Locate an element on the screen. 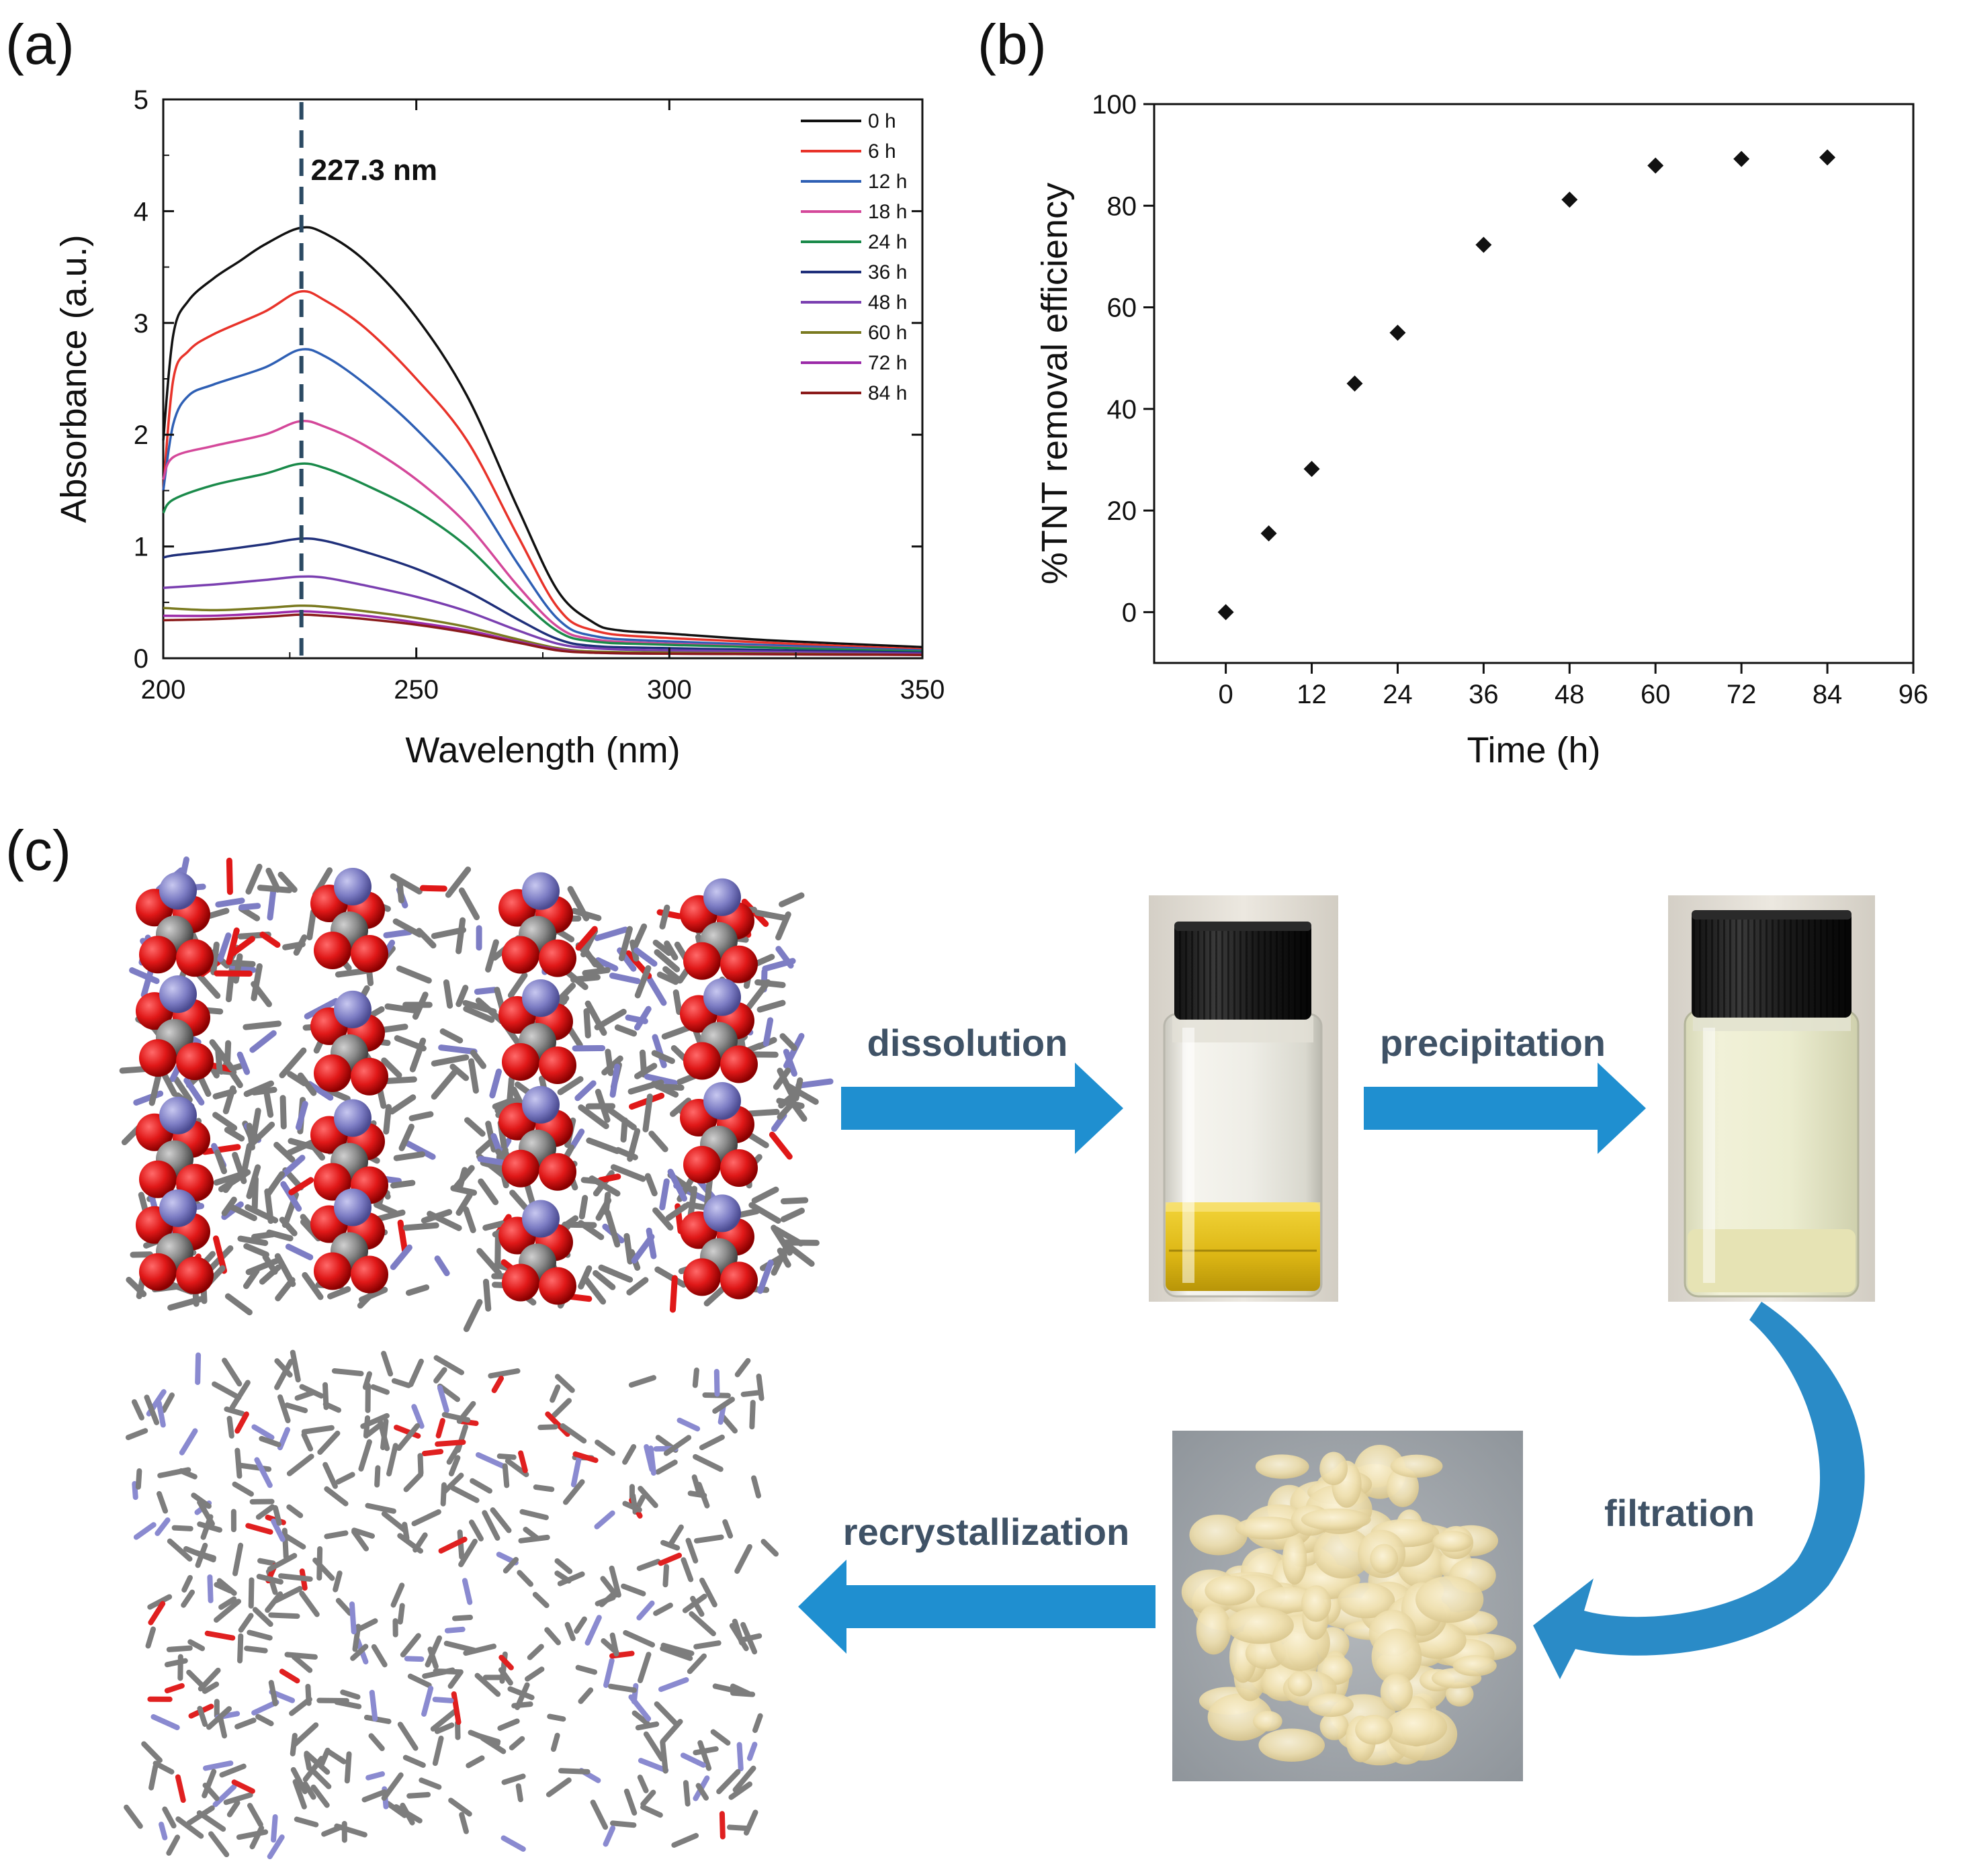 This screenshot has width=1961, height=1876. chart-a-y-tick-label: 5 is located at coordinates (141, 100).